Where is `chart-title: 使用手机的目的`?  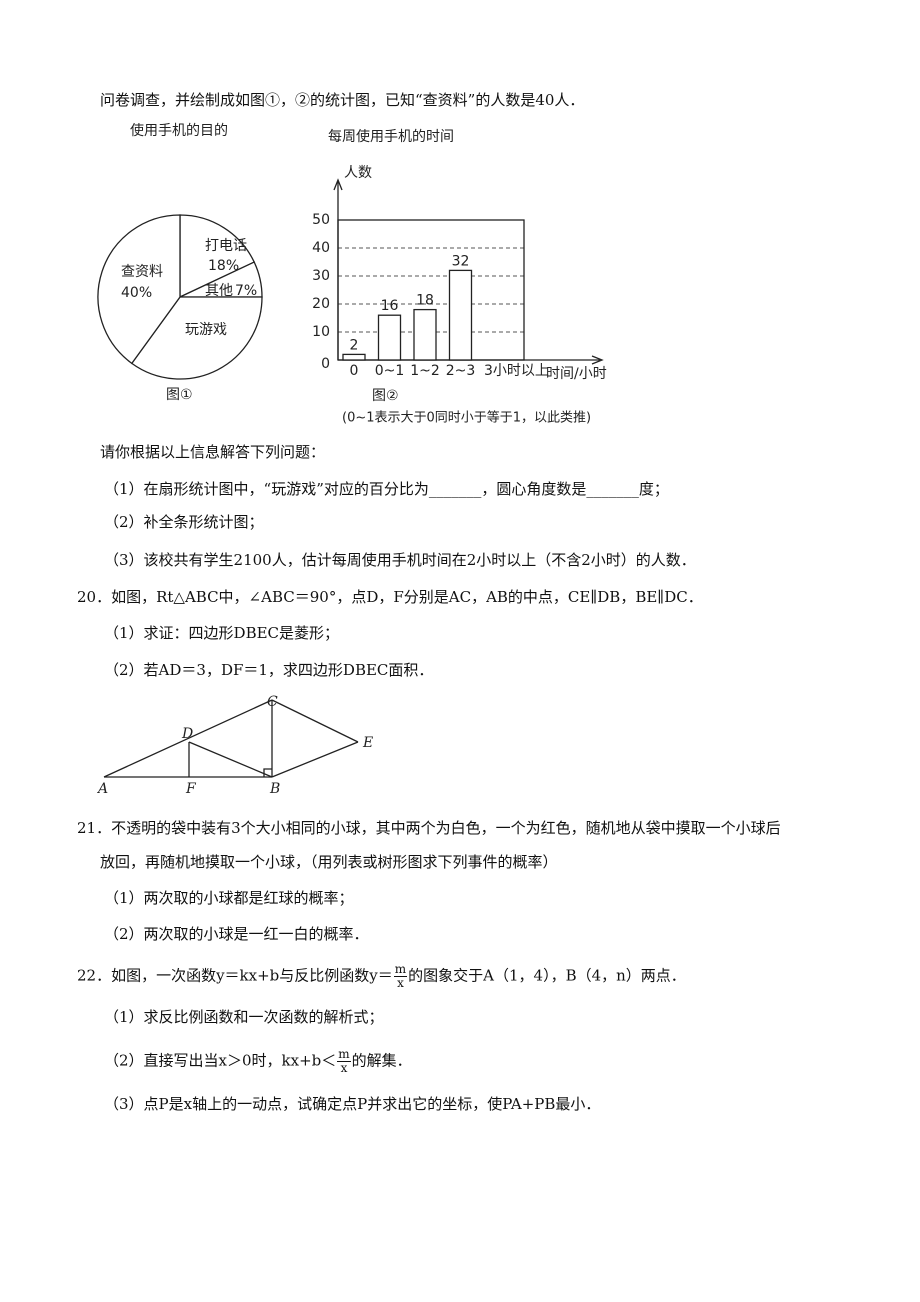 chart-title: 使用手机的目的 is located at coordinates (179, 130).